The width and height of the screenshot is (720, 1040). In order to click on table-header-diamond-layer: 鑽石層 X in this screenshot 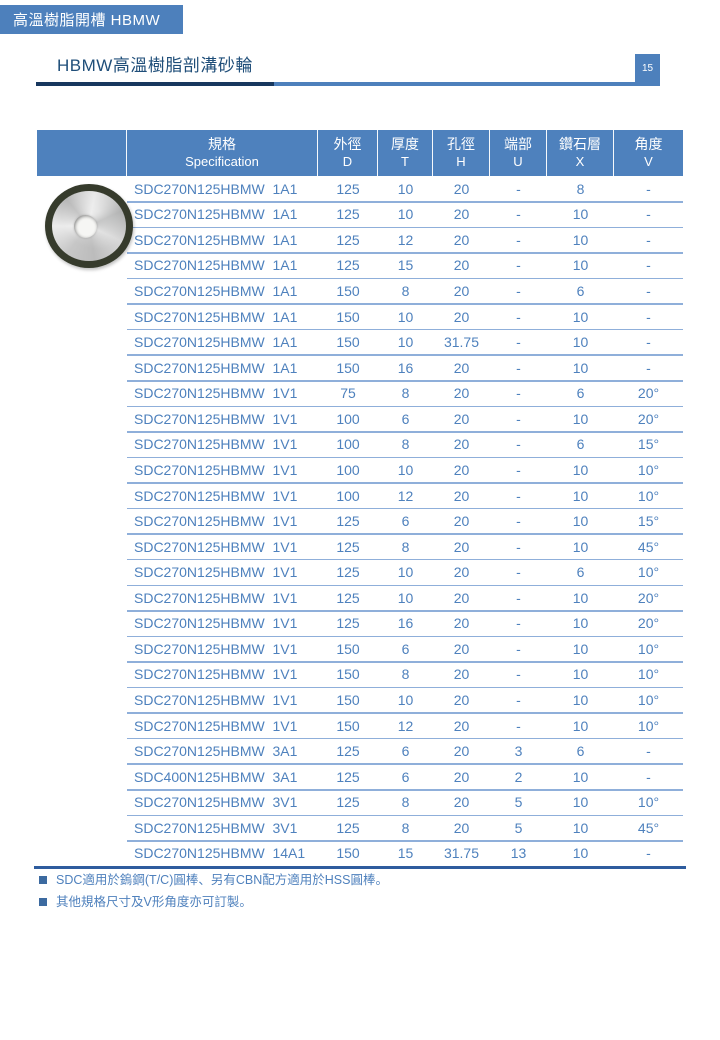, I will do `click(580, 153)`.